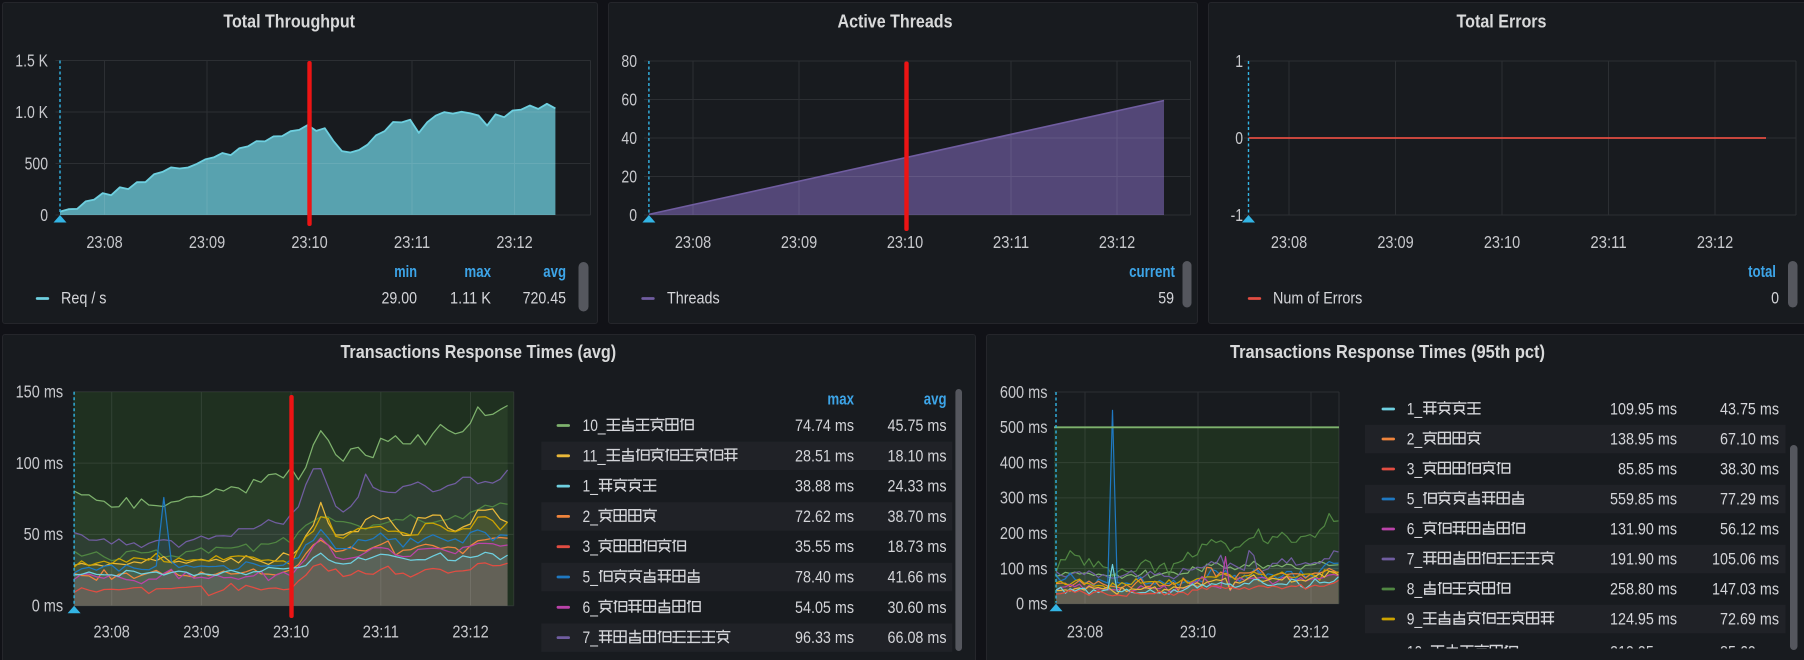 The height and width of the screenshot is (660, 1804). Describe the element at coordinates (1387, 352) in the screenshot. I see `svg-text:Transactions Response Times (9: Transactions Response Times (95th pct)` at that location.